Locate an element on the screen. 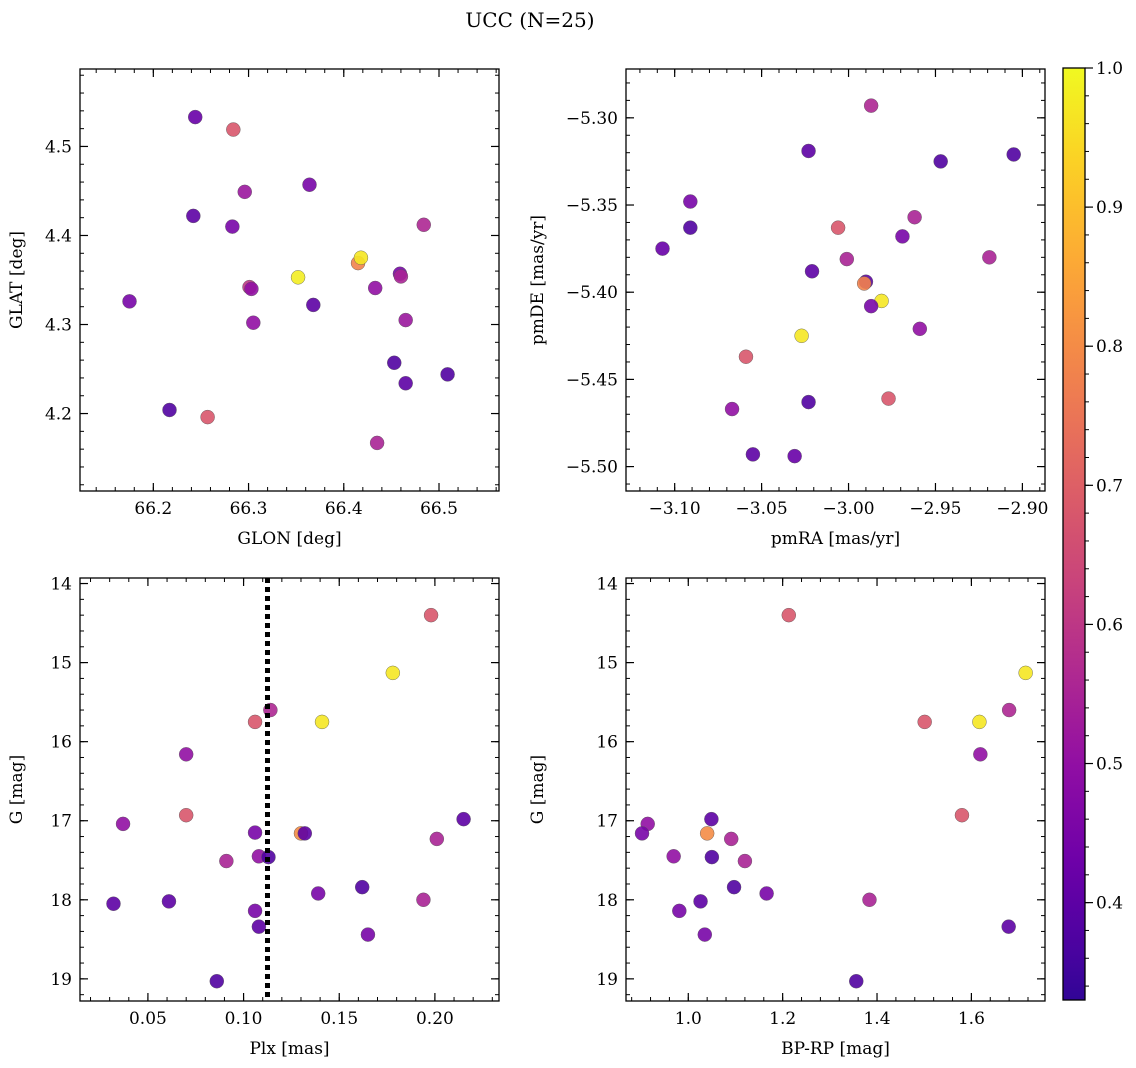 Image resolution: width=1136 pixels, height=1068 pixels. y-tick-label: −5.50 is located at coordinates (592, 468).